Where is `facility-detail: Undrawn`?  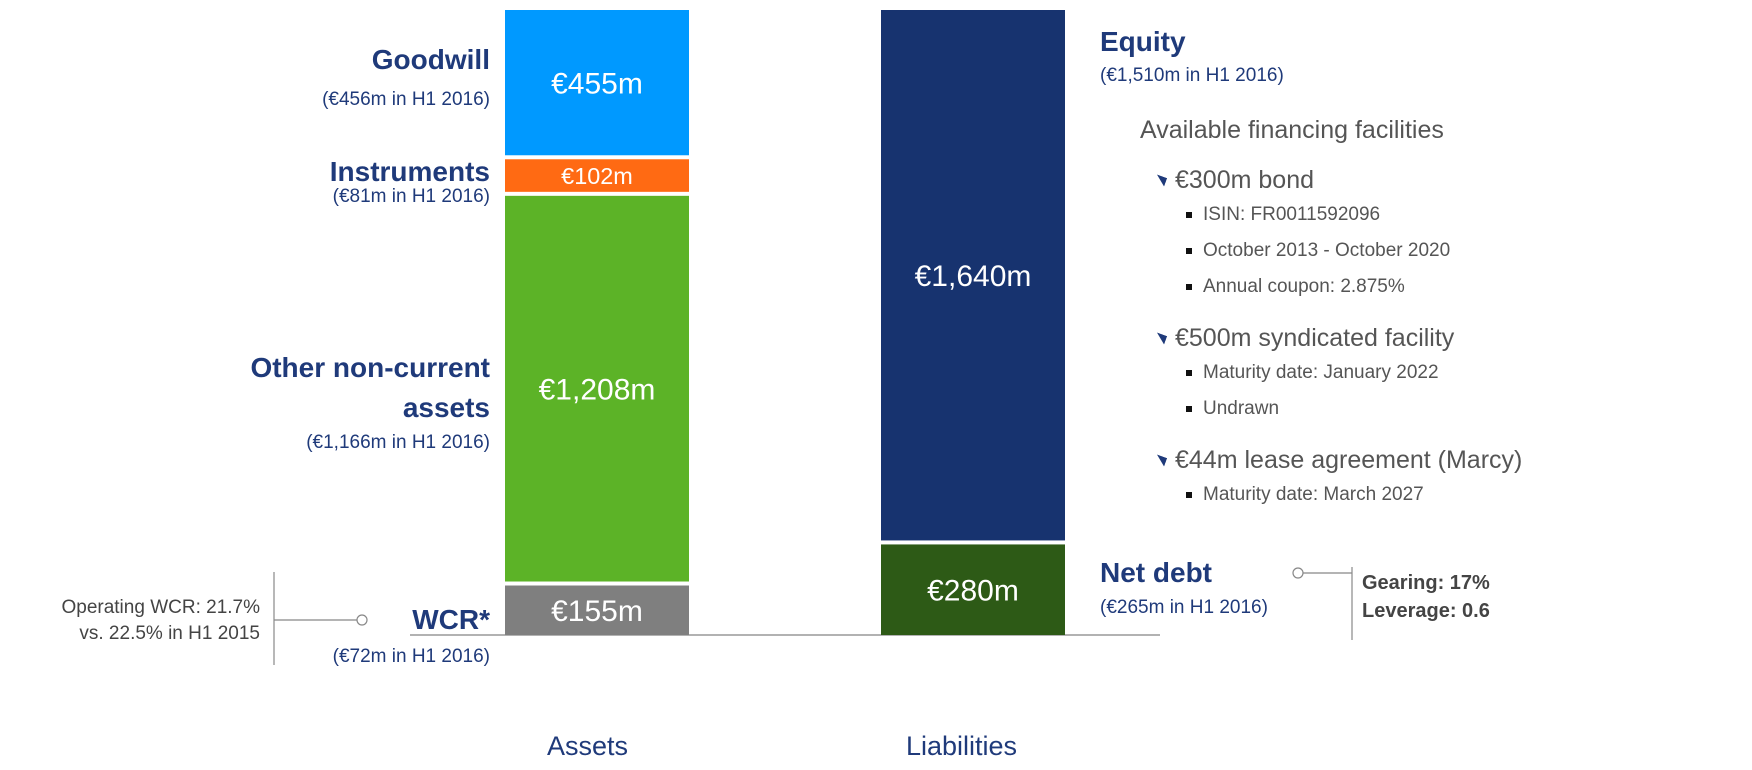
facility-detail: Undrawn is located at coordinates (1331, 409).